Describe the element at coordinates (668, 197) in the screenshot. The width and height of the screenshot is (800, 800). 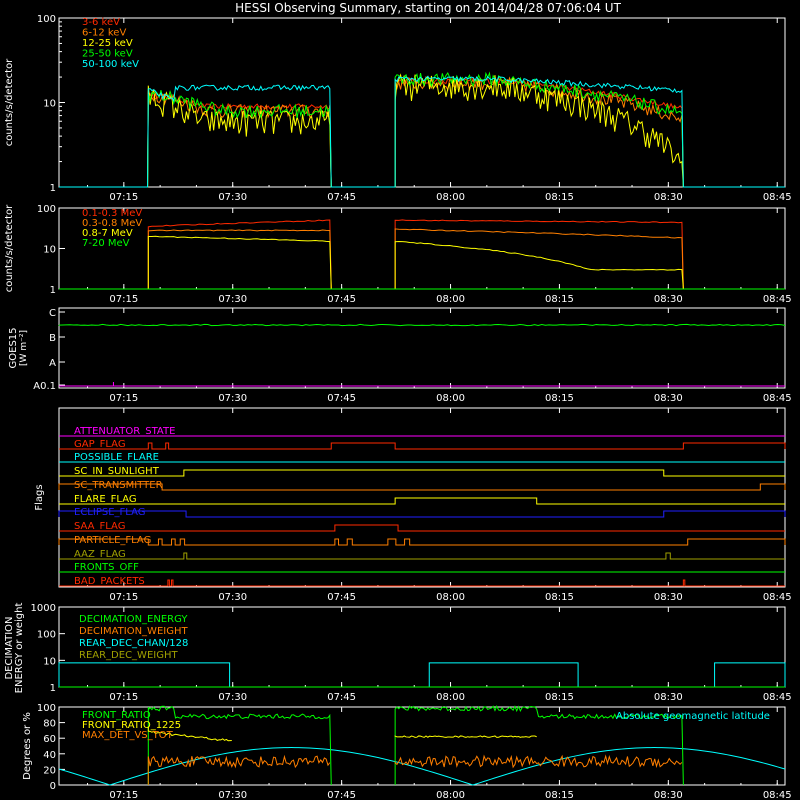
I see `lowE-xtick-label: 08:30` at that location.